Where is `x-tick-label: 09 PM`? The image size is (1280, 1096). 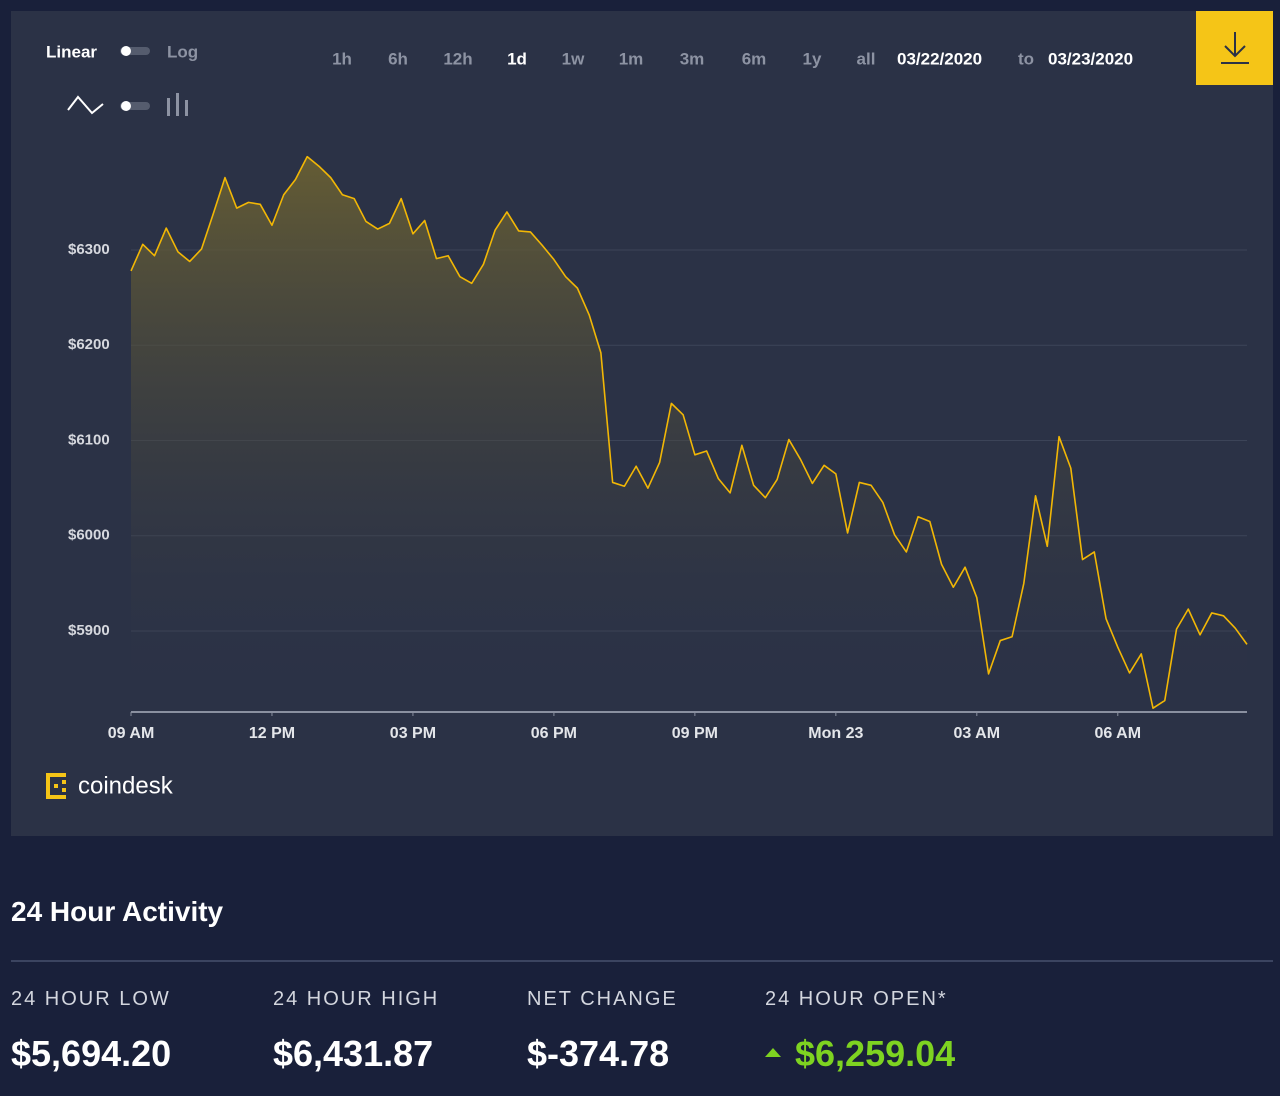 x-tick-label: 09 PM is located at coordinates (695, 733).